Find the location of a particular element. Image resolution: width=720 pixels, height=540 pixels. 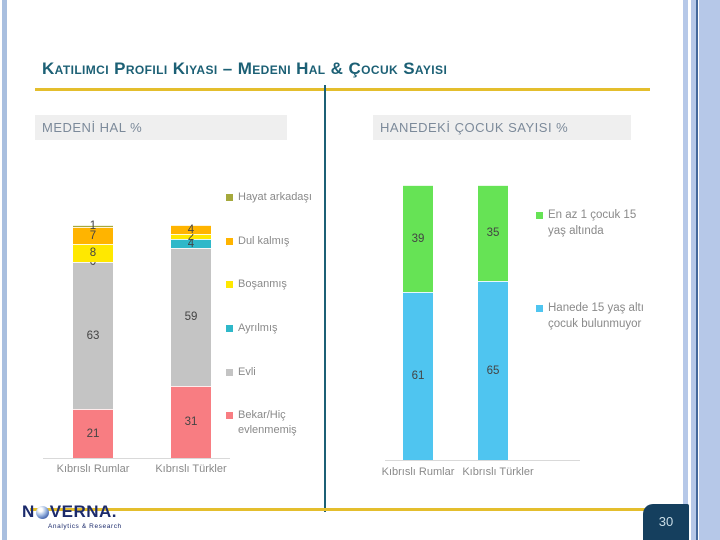

bar-value-label: 39 is located at coordinates (418, 238).